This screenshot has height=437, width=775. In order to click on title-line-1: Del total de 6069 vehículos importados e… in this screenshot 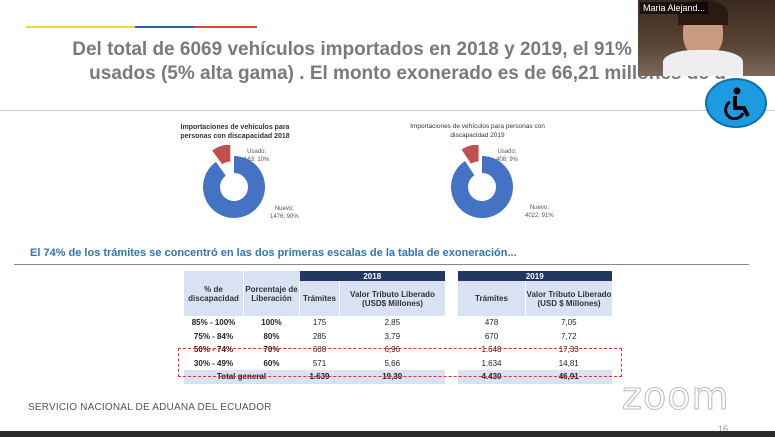, I will do `click(407, 49)`.